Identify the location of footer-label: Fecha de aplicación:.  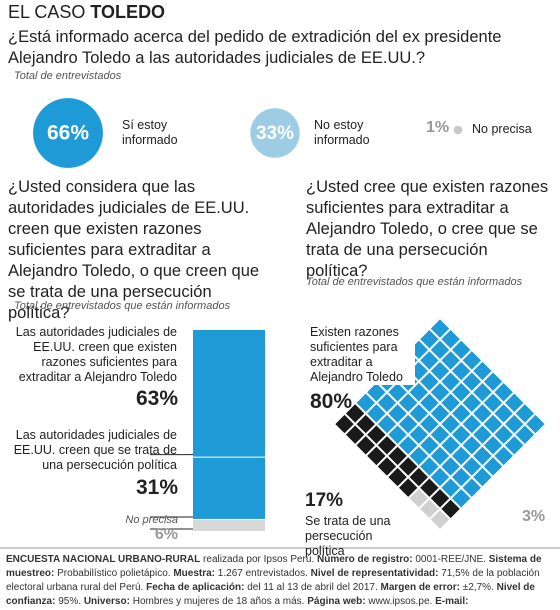
(195, 587).